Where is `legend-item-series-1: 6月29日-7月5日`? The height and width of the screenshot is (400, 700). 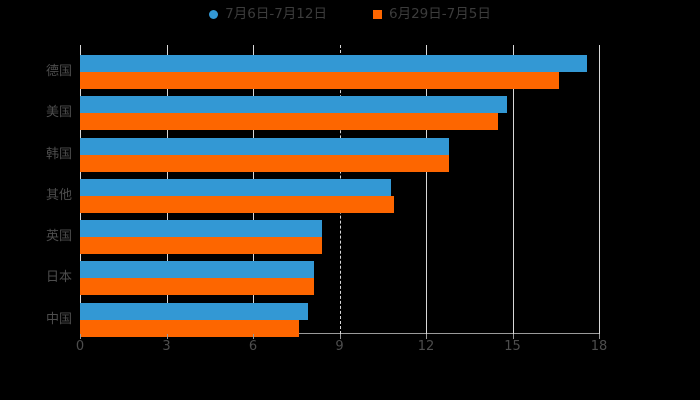
legend-item-series-1: 6月29日-7月5日 is located at coordinates (432, 14).